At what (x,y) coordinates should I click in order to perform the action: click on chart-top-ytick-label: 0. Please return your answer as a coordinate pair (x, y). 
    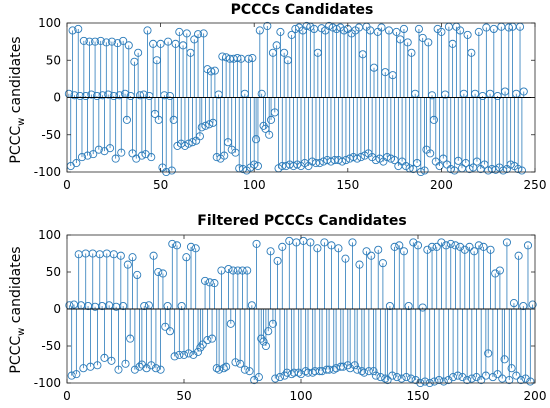
    Looking at the image, I should click on (57, 98).